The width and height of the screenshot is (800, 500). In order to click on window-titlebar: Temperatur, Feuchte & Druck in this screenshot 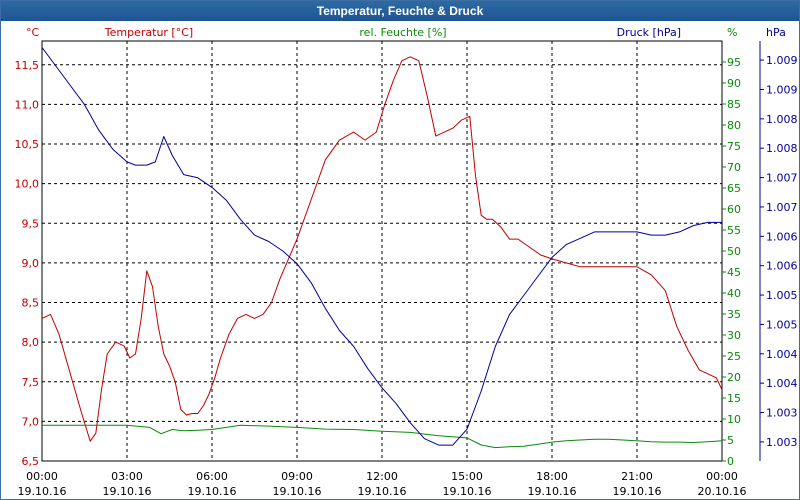, I will do `click(400, 11)`.